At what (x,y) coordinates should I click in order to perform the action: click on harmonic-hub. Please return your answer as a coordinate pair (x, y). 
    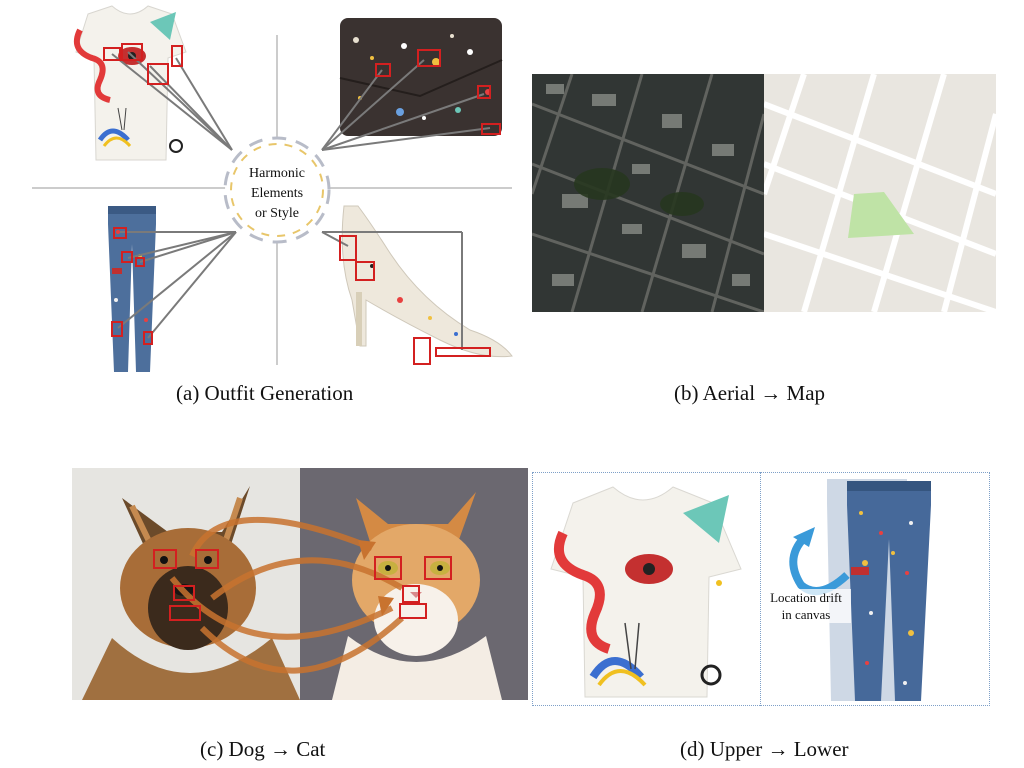
    Looking at the image, I should click on (277, 190).